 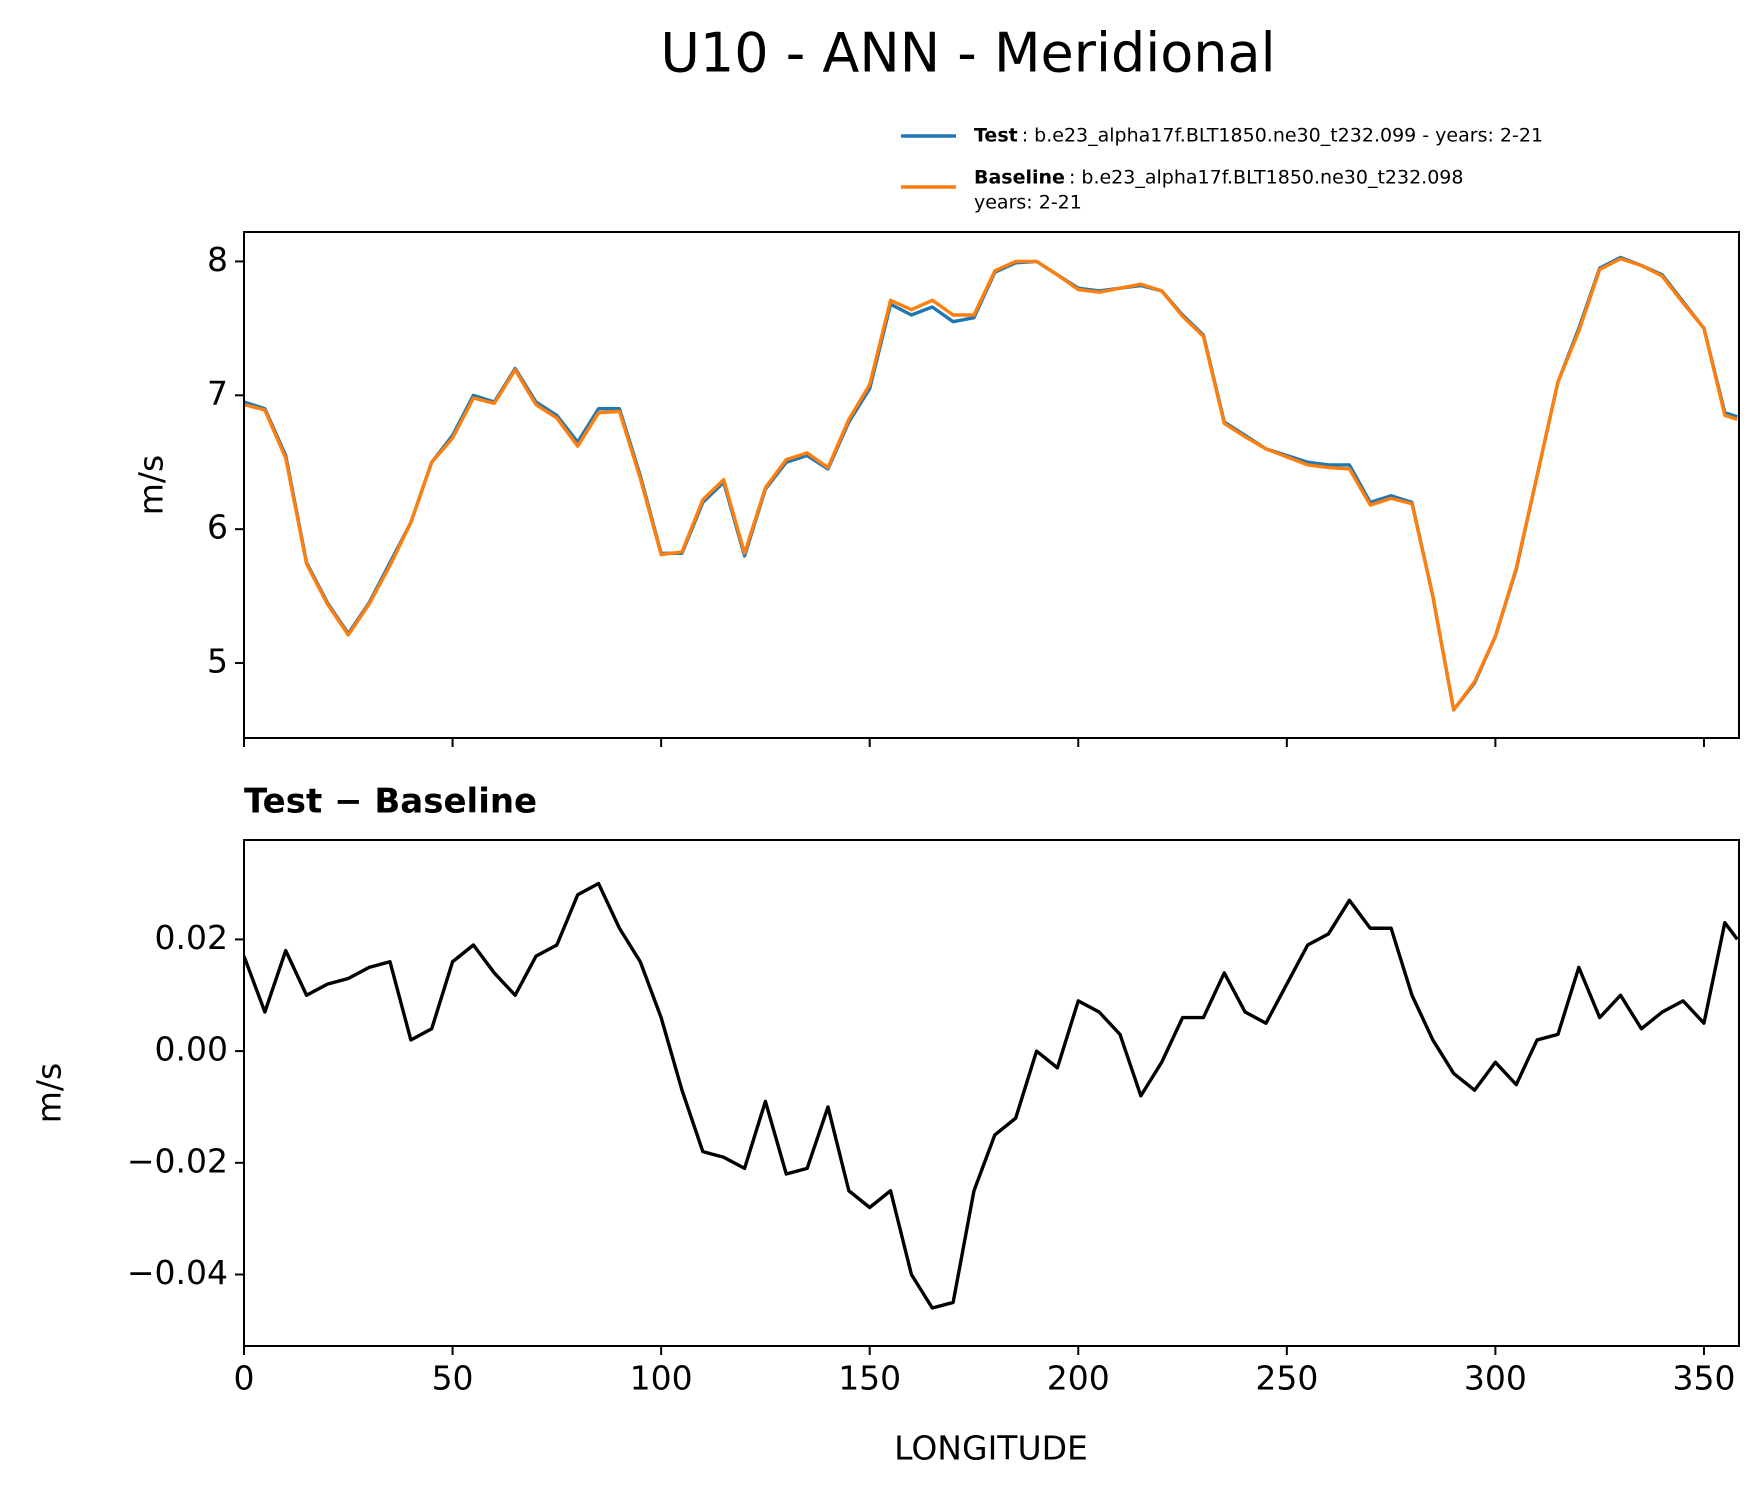 I want to click on x-axis-label: LONGITUDE, so click(x=991, y=1448).